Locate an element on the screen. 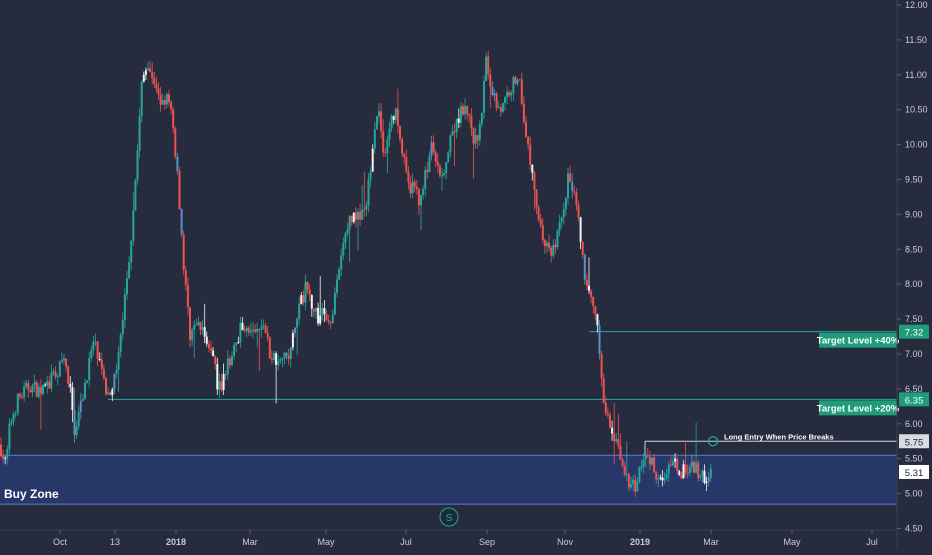 The image size is (932, 555). x-tick-label: Mar is located at coordinates (711, 542).